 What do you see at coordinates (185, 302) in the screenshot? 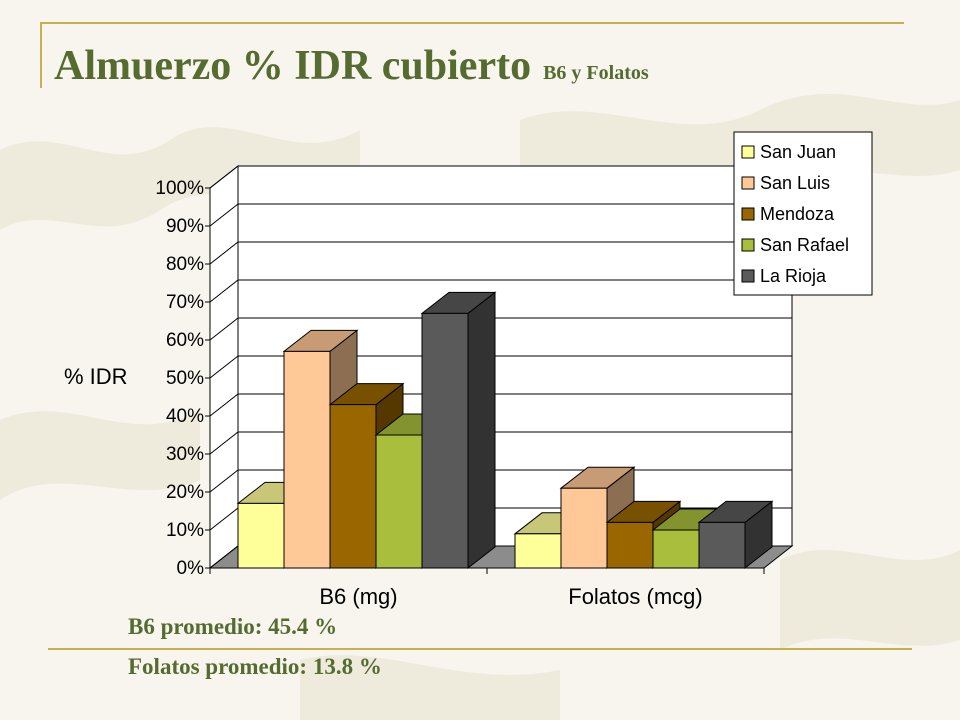
I see `y-tick-label: 70%` at bounding box center [185, 302].